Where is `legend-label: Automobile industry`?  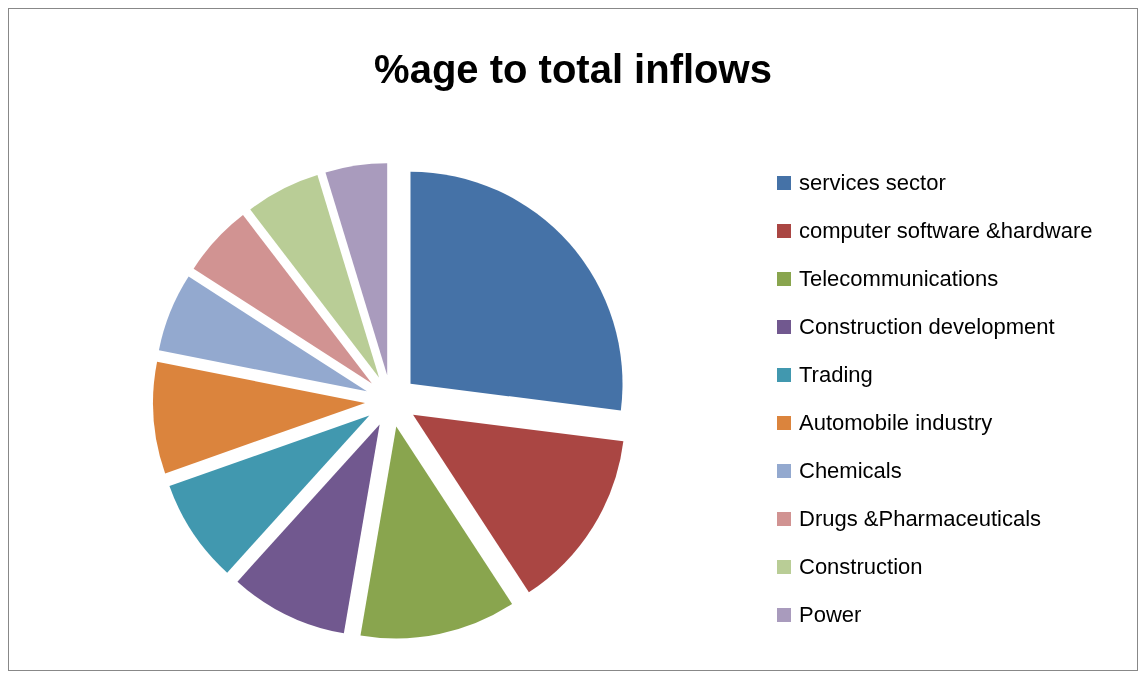
legend-label: Automobile industry is located at coordinates (896, 423).